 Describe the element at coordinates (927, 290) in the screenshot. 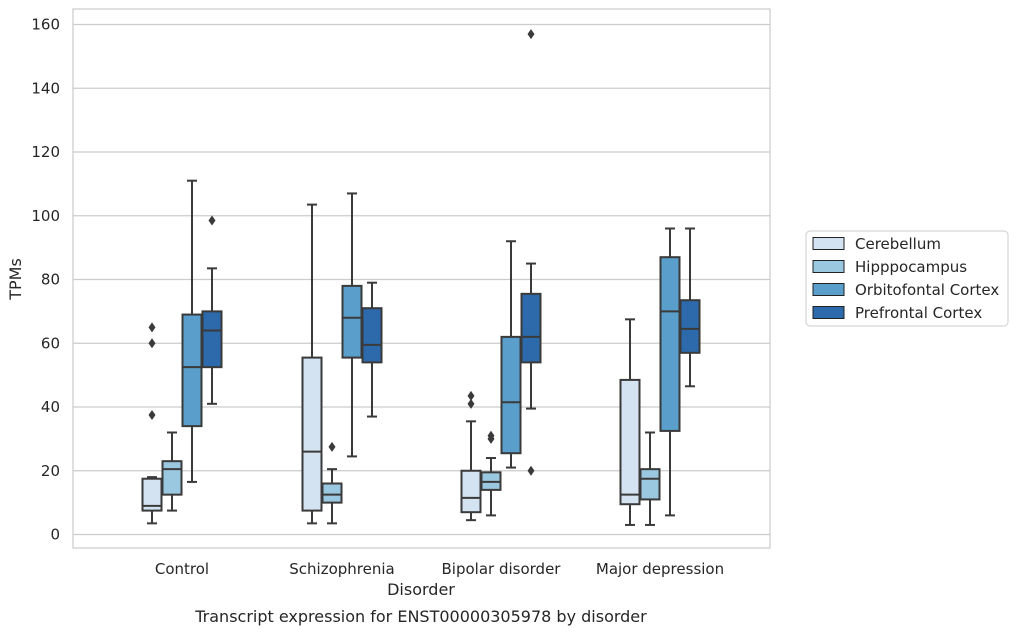

I see `legend-label: Orbitofontal Cortex` at that location.